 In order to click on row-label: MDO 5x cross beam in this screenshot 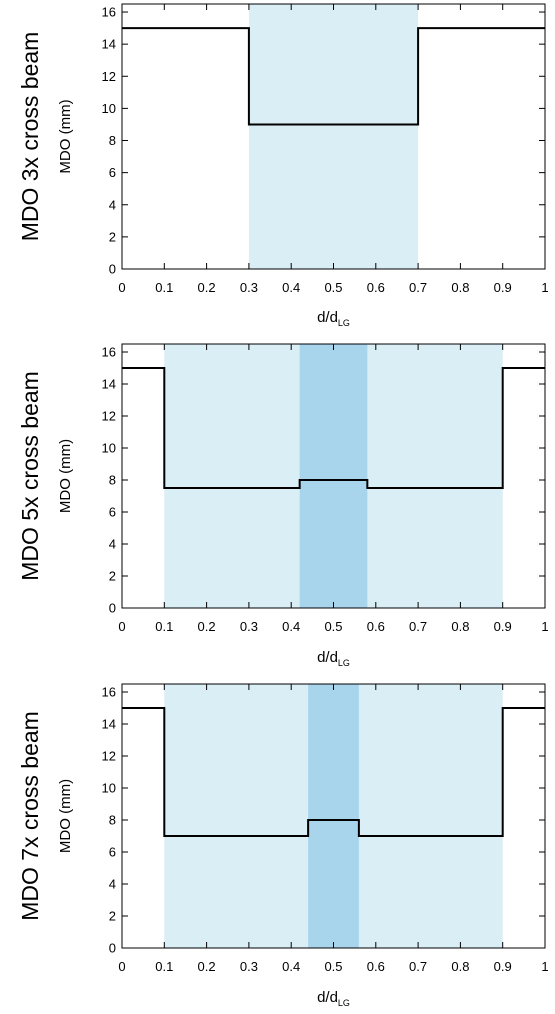, I will do `click(30, 476)`.